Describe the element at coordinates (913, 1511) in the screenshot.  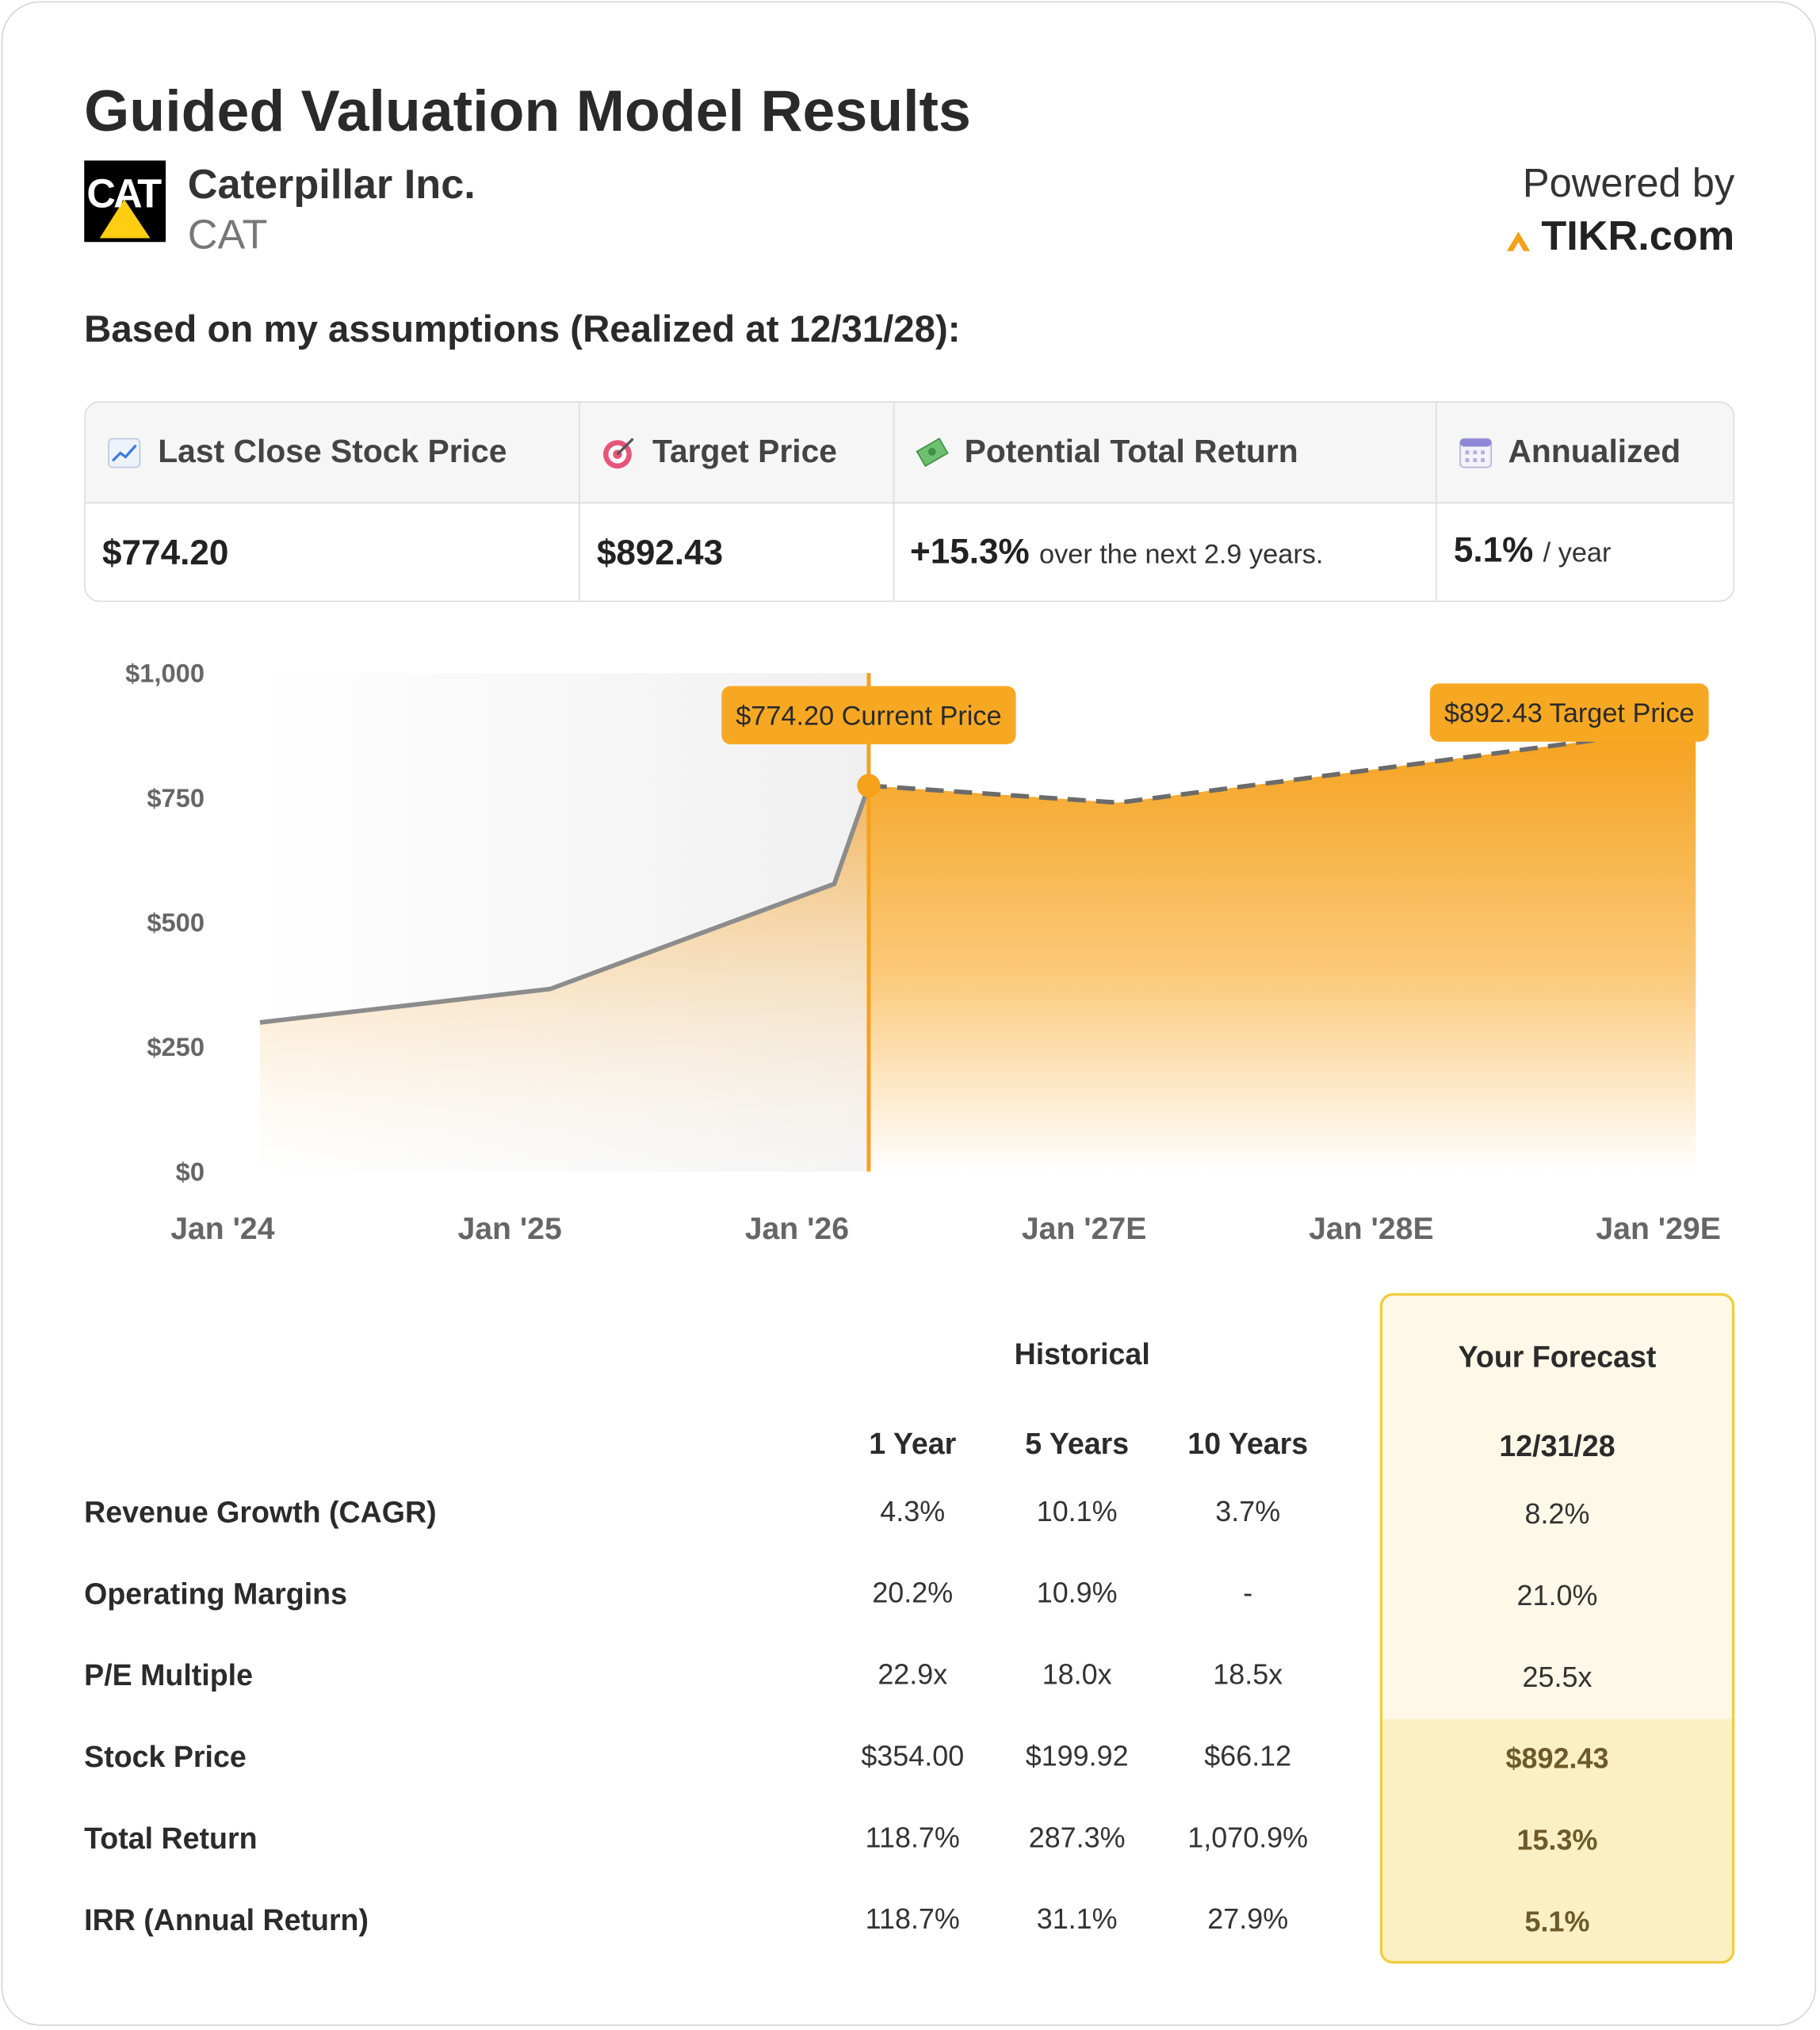
I see `historical-value: 4.3%` at that location.